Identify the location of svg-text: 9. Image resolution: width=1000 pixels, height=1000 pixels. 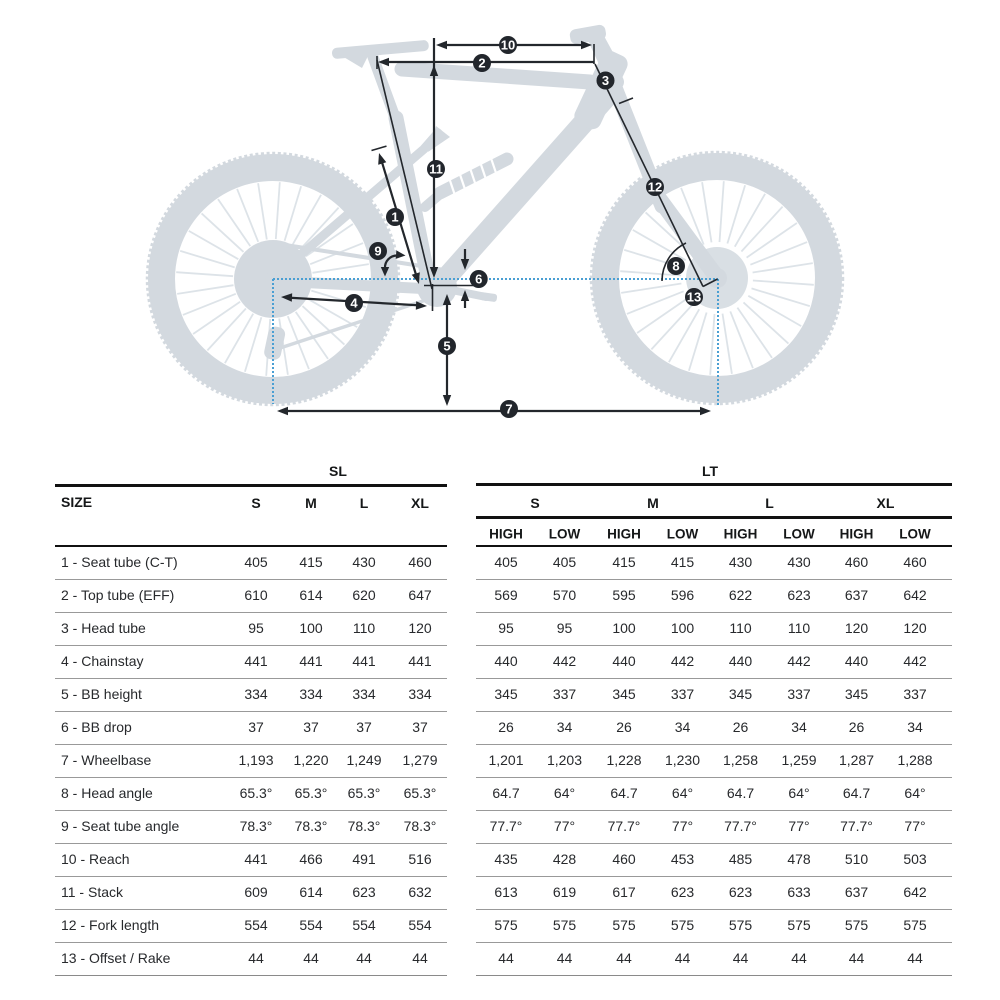
(377, 251).